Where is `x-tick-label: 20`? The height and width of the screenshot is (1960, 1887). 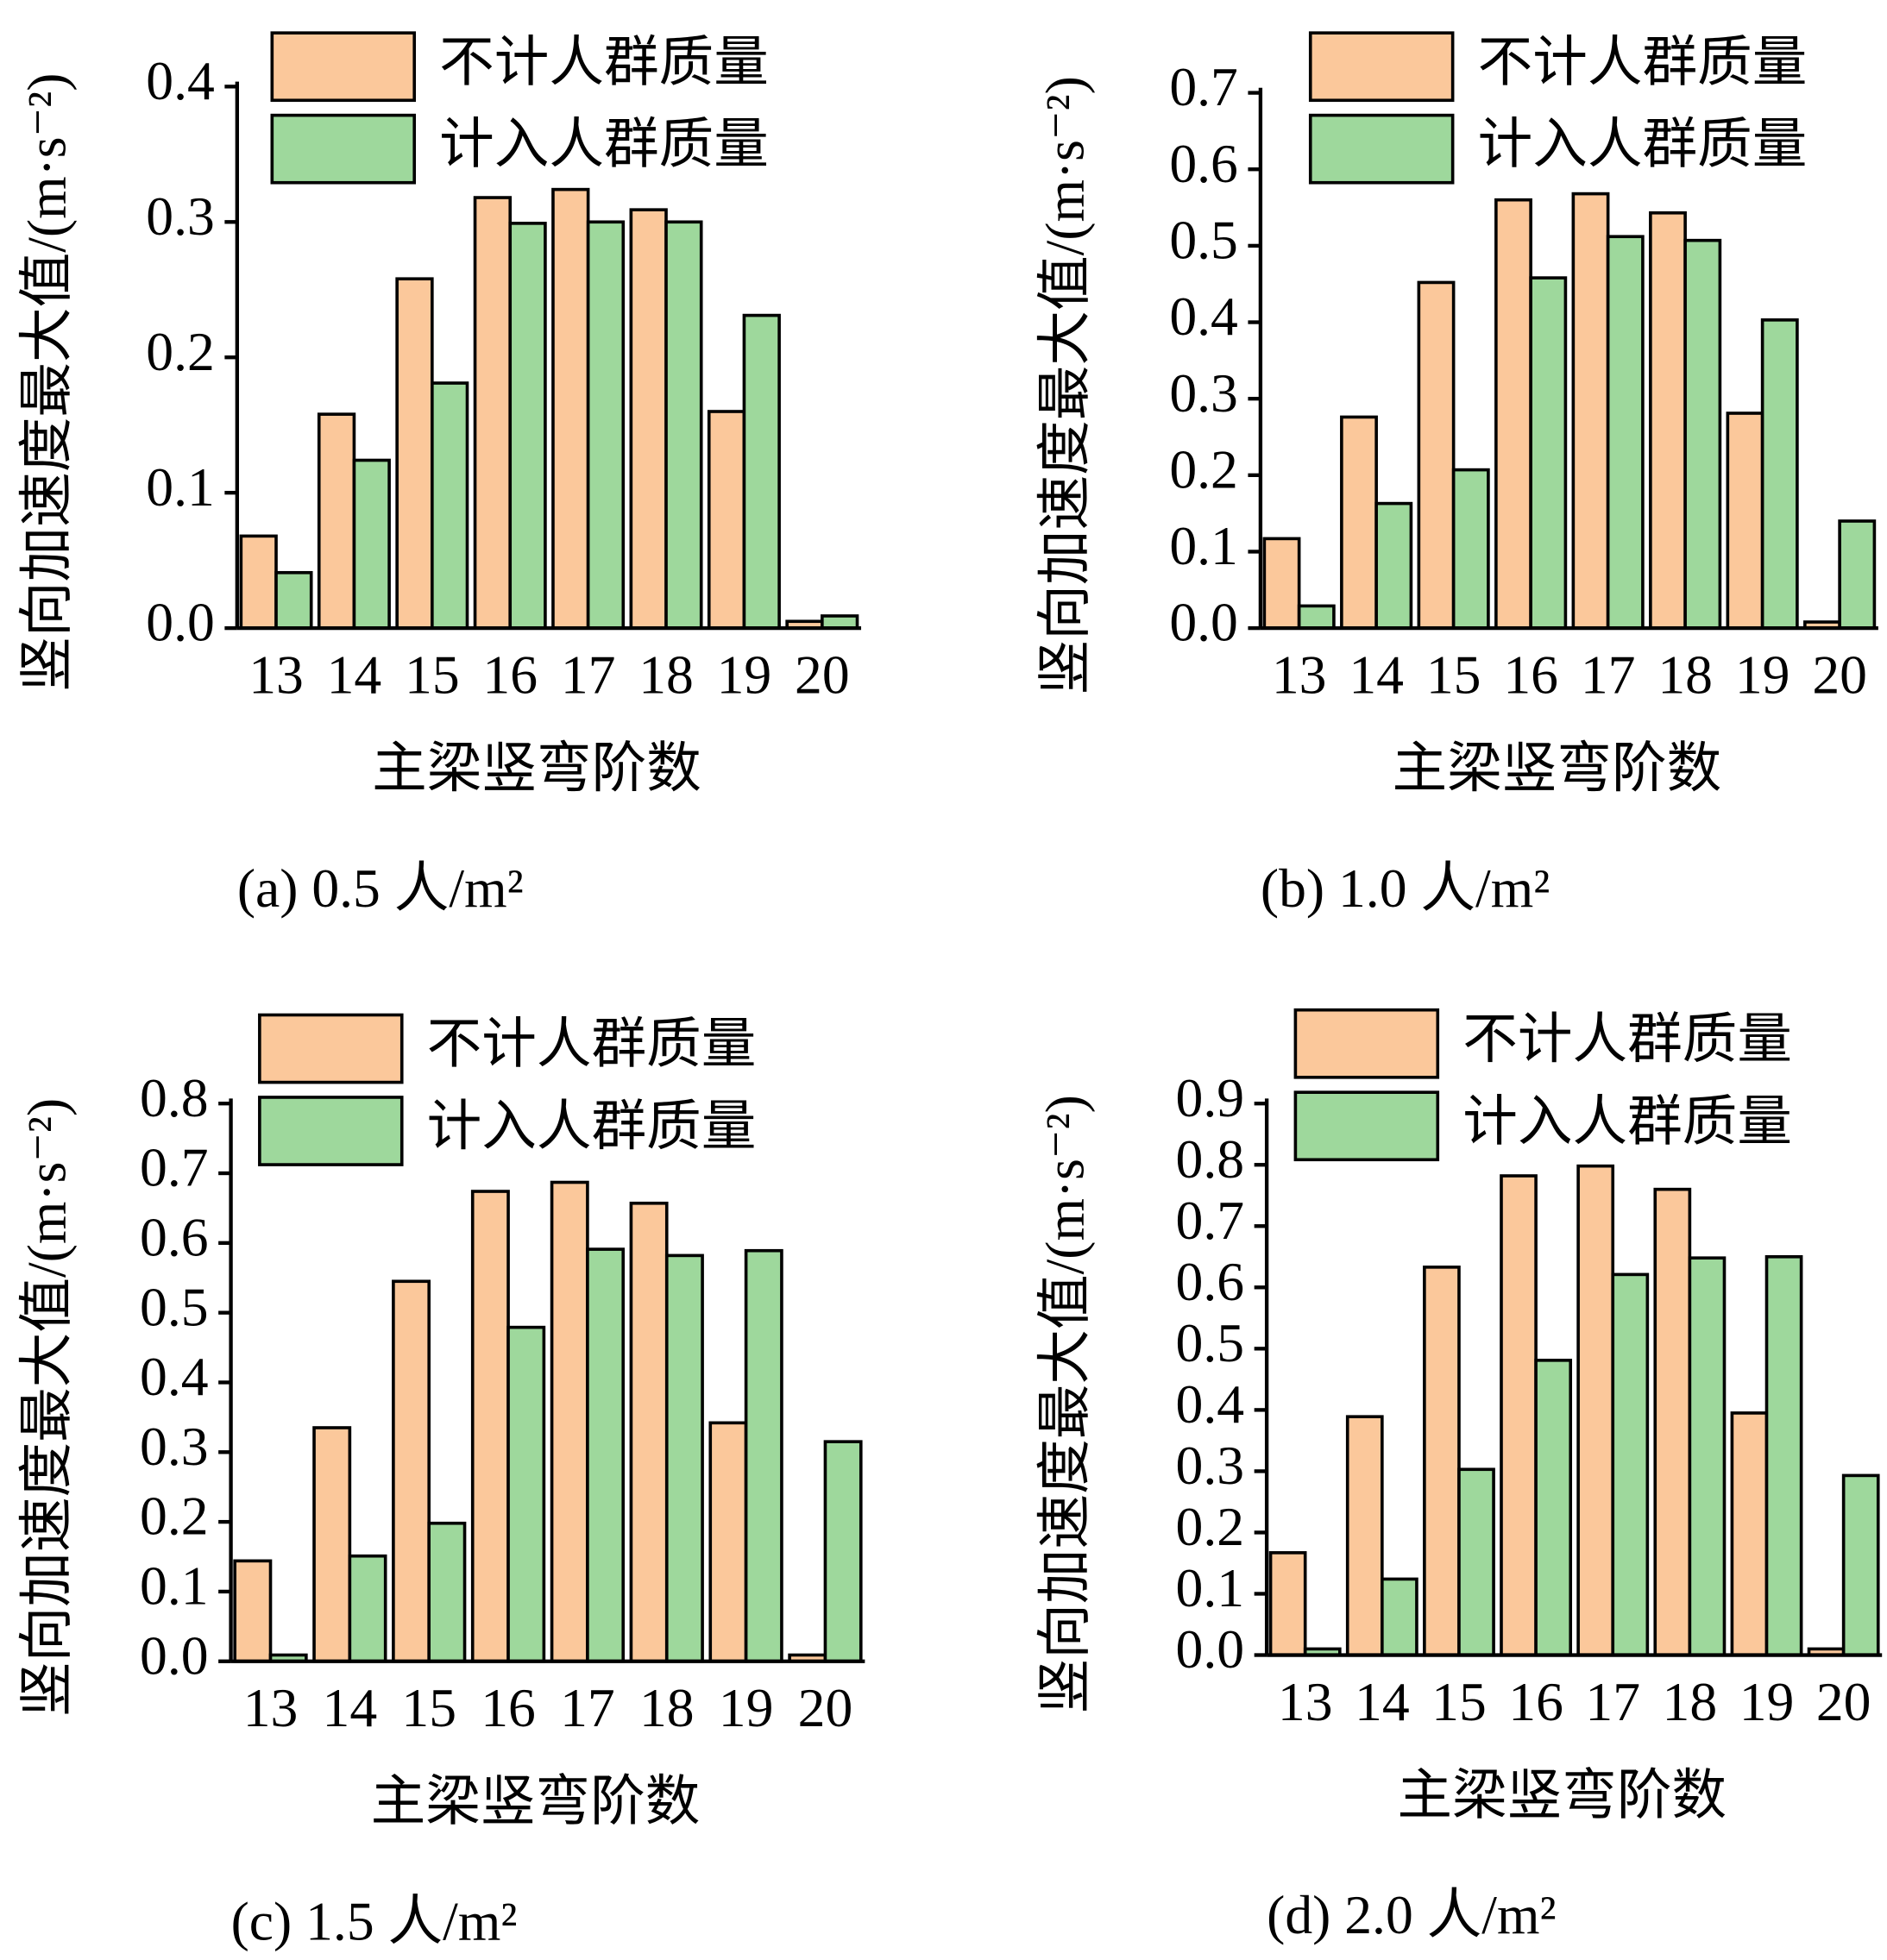
x-tick-label: 20 is located at coordinates (1843, 1701).